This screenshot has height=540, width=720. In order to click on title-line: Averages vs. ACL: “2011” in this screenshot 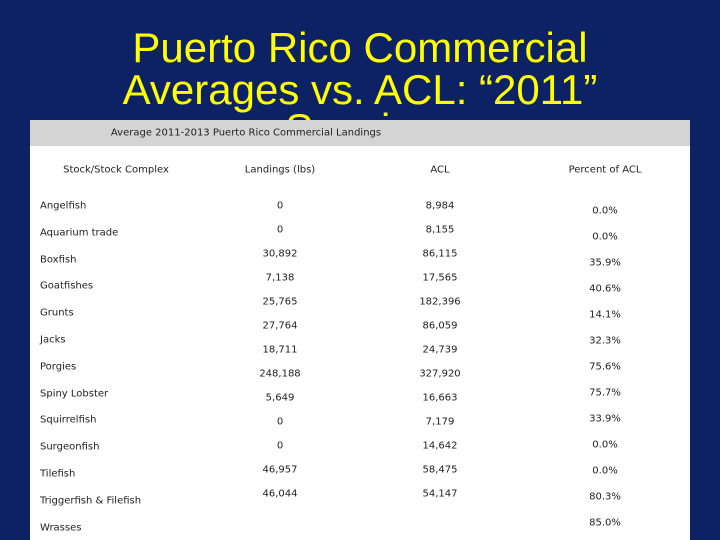, I will do `click(360, 89)`.